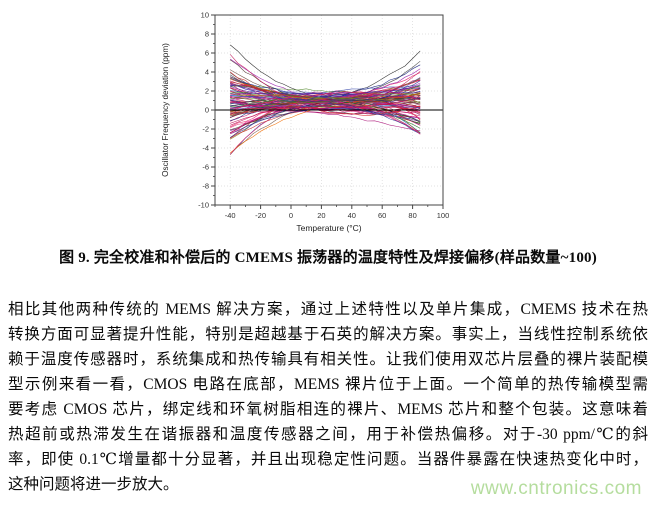 Image resolution: width=656 pixels, height=506 pixels. What do you see at coordinates (93, 484) in the screenshot?
I see `body-text-line: 这种问题将进一步放大。` at bounding box center [93, 484].